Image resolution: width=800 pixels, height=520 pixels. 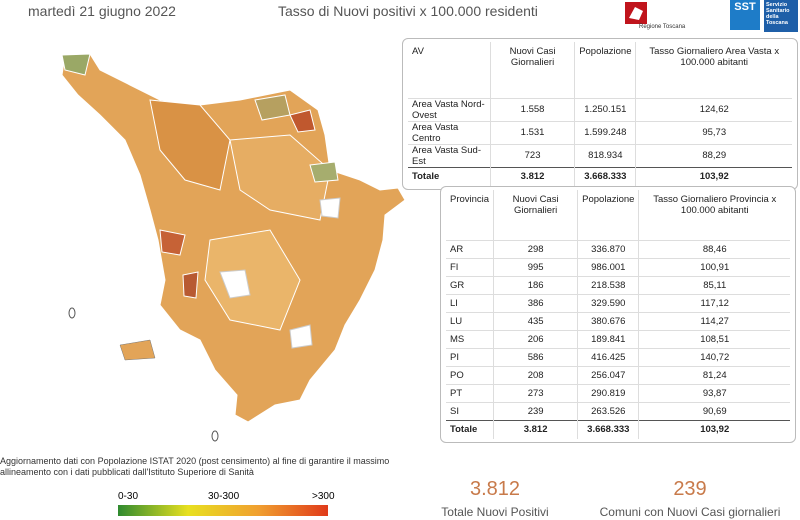 What do you see at coordinates (608, 374) in the screenshot?
I see `table-cell: 256.047` at bounding box center [608, 374].